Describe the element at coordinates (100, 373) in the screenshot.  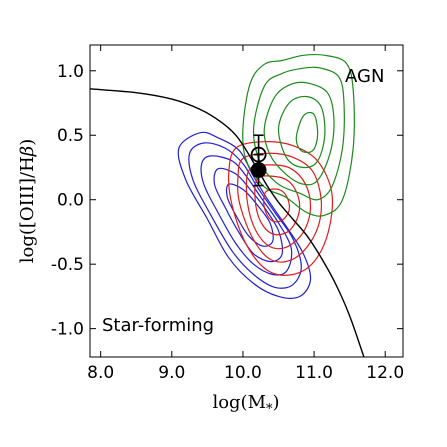
I see `x-tick-label: 8.0` at that location.